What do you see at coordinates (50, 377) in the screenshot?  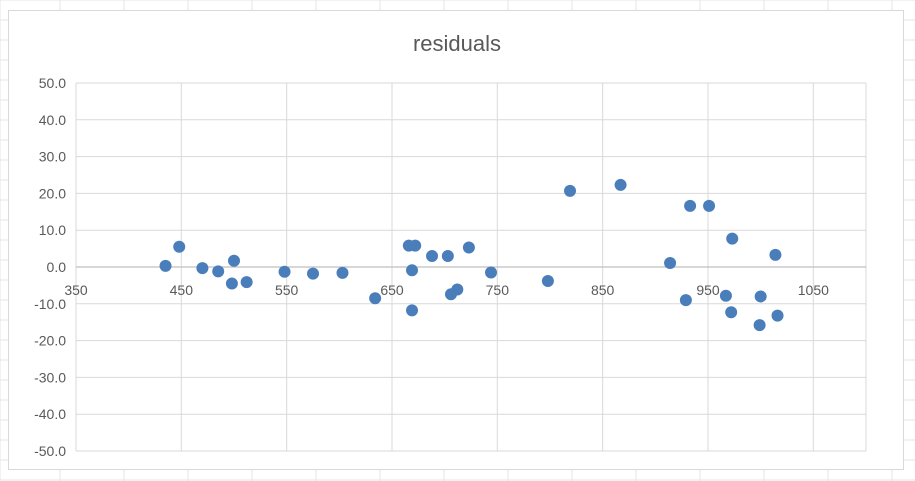 I see `y-tick-label: -30.0` at bounding box center [50, 377].